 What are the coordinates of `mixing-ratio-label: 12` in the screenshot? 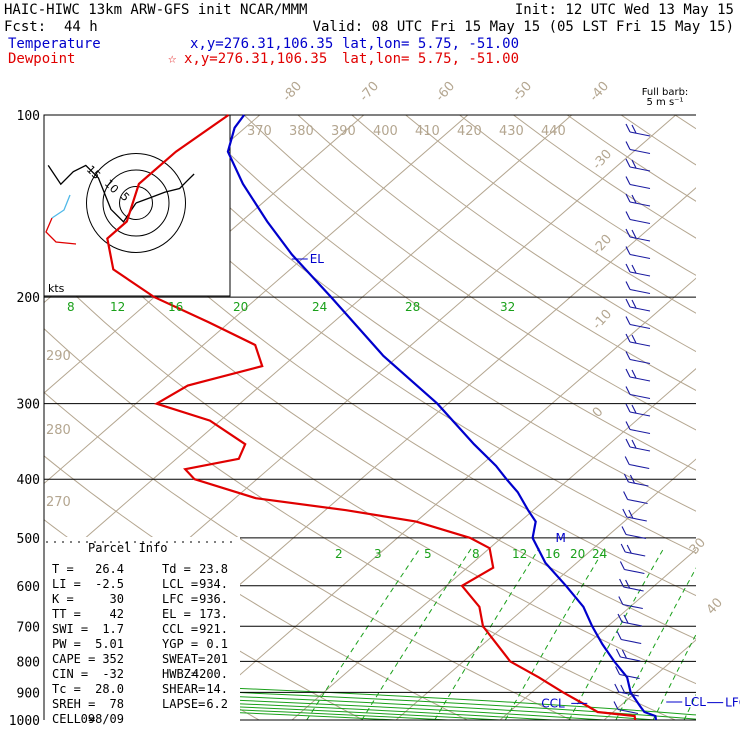 It's located at (519, 554).